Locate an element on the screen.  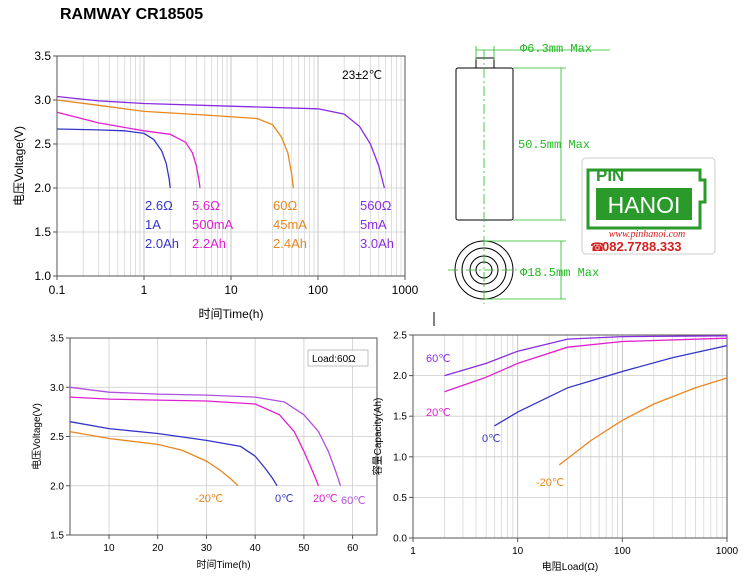
battery-body is located at coordinates (484, 144).